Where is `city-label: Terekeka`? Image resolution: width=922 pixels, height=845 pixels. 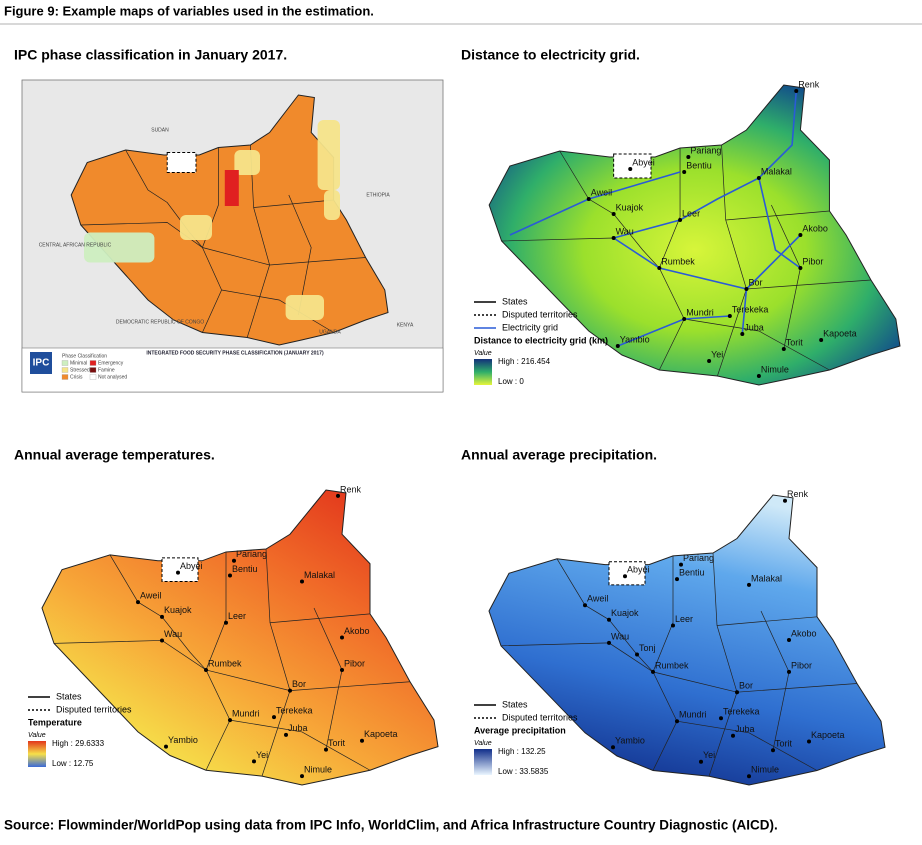
city-label: Terekeka is located at coordinates (750, 309).